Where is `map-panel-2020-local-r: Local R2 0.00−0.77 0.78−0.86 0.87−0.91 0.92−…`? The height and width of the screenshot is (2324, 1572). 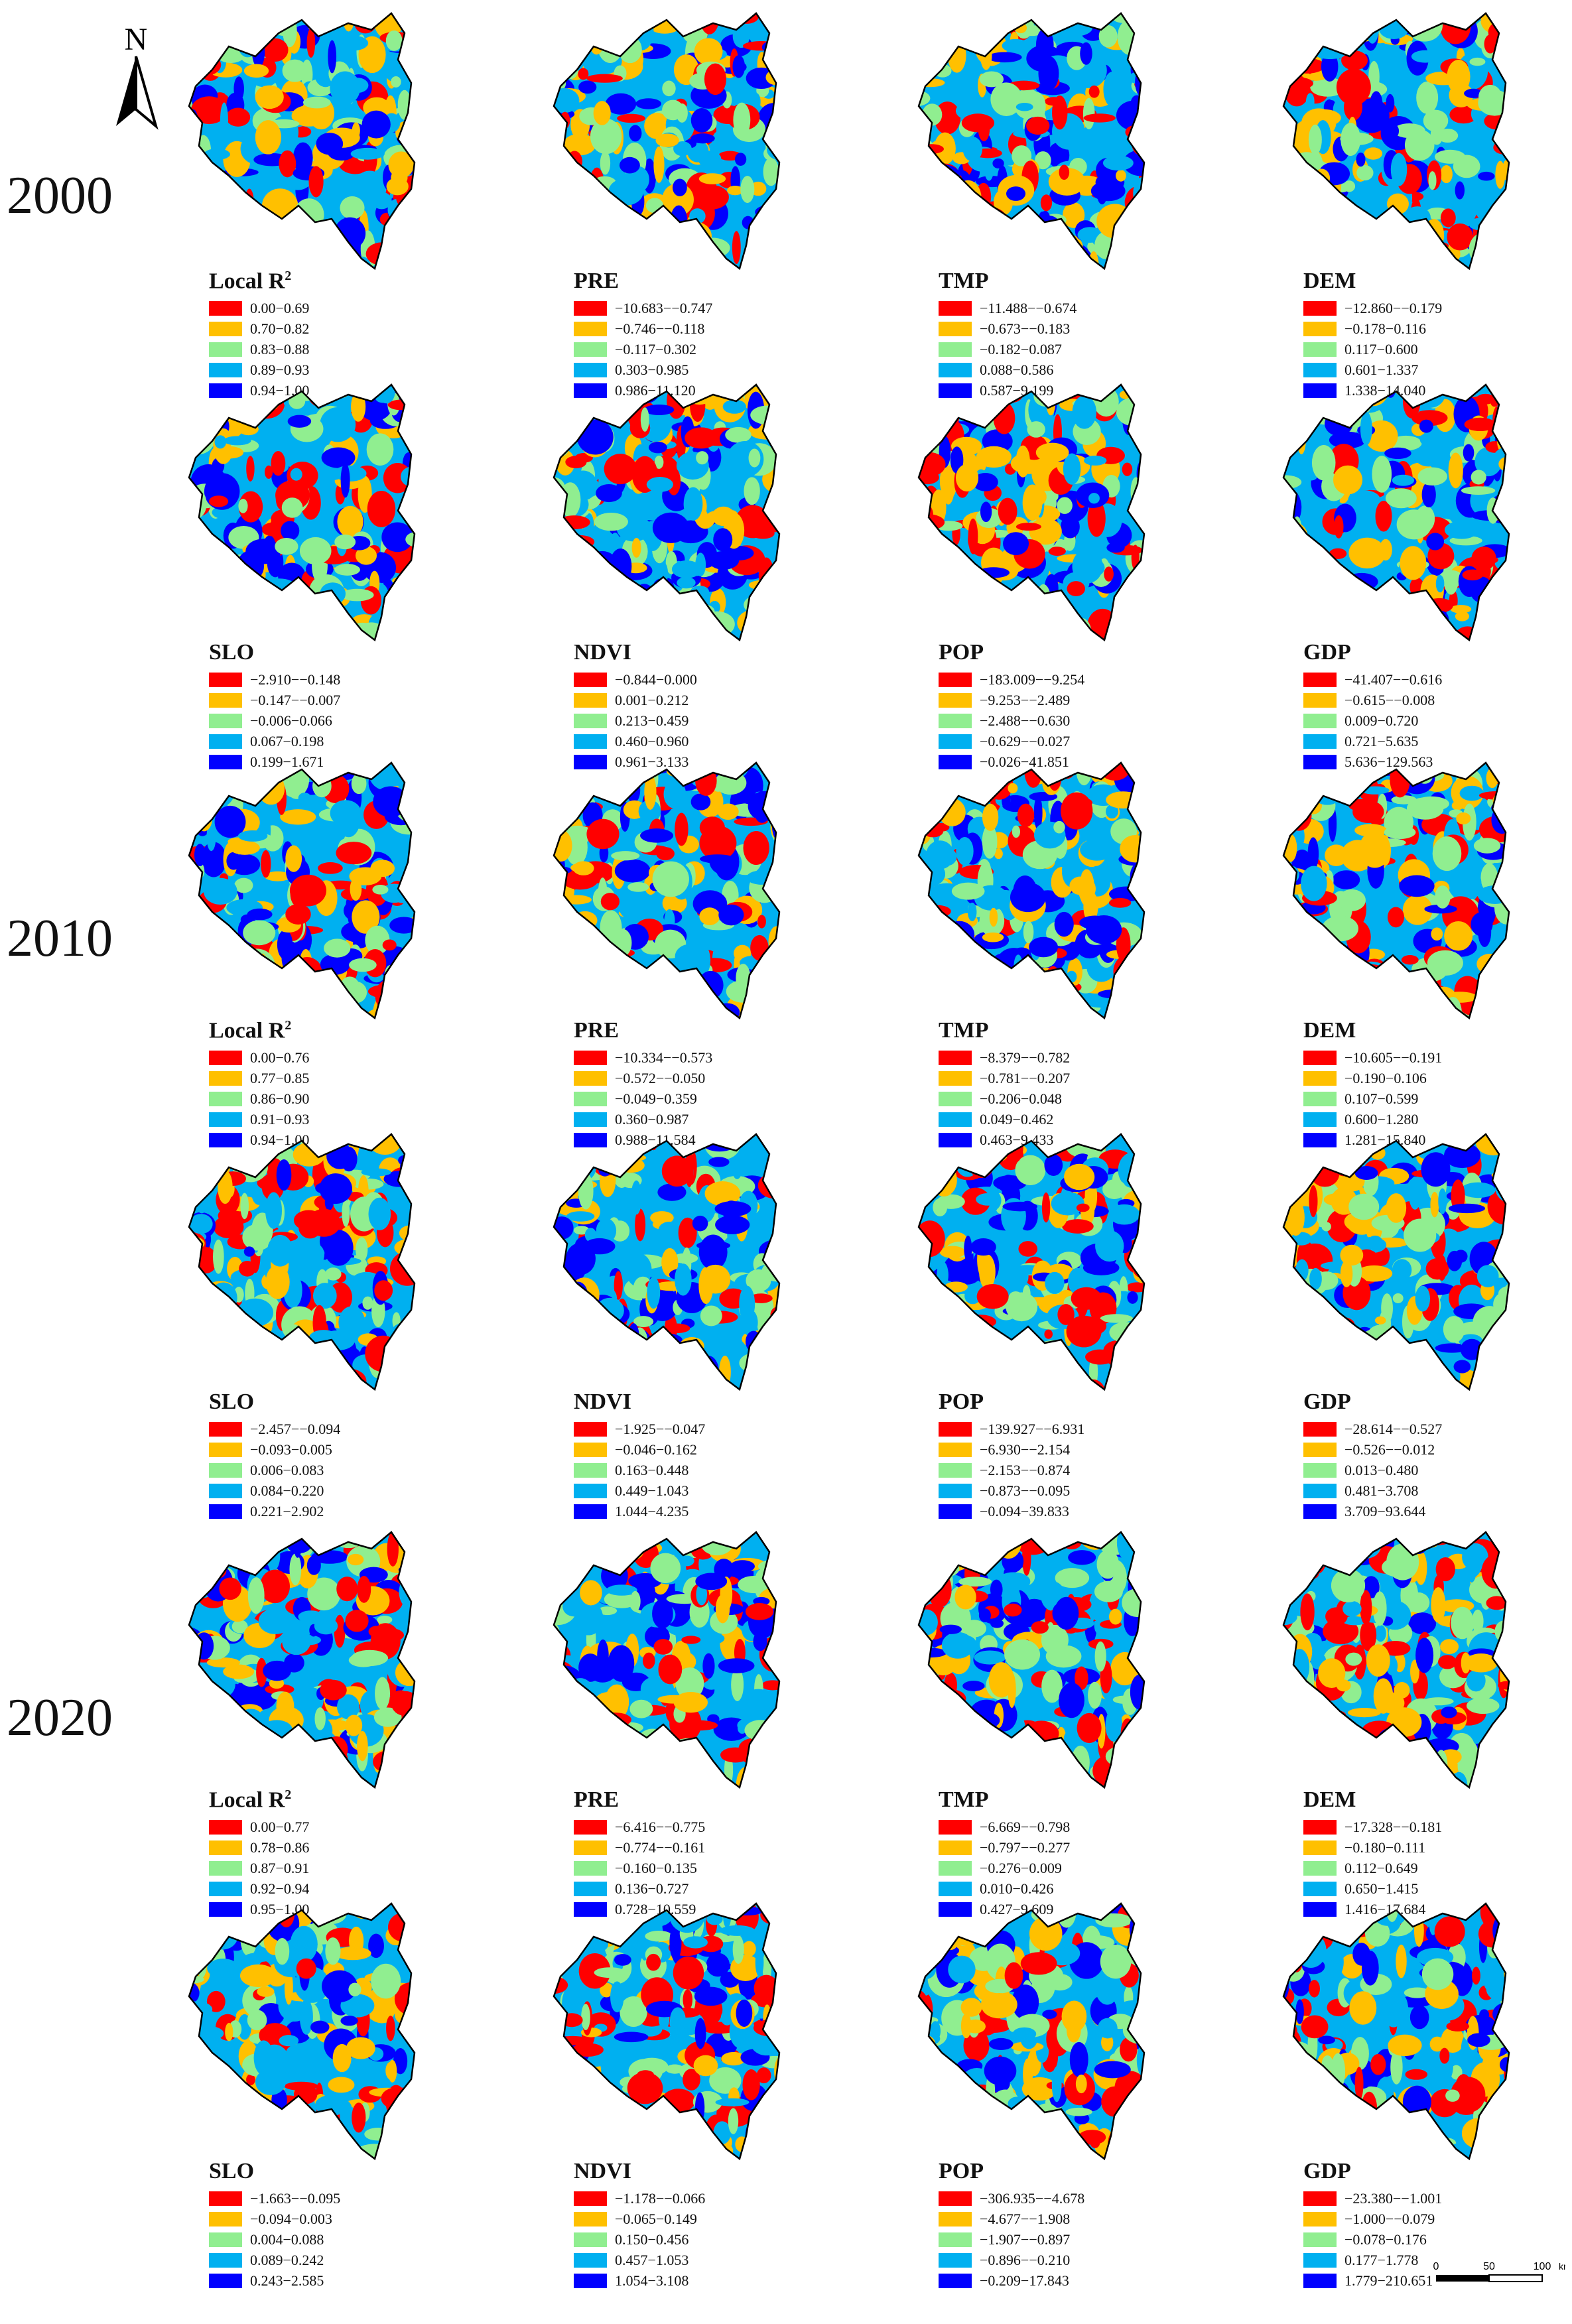
map-panel-2020-local-r: Local R2 0.00−0.77 0.78−0.86 0.87−0.91 0.92−… is located at coordinates (305, 1721).